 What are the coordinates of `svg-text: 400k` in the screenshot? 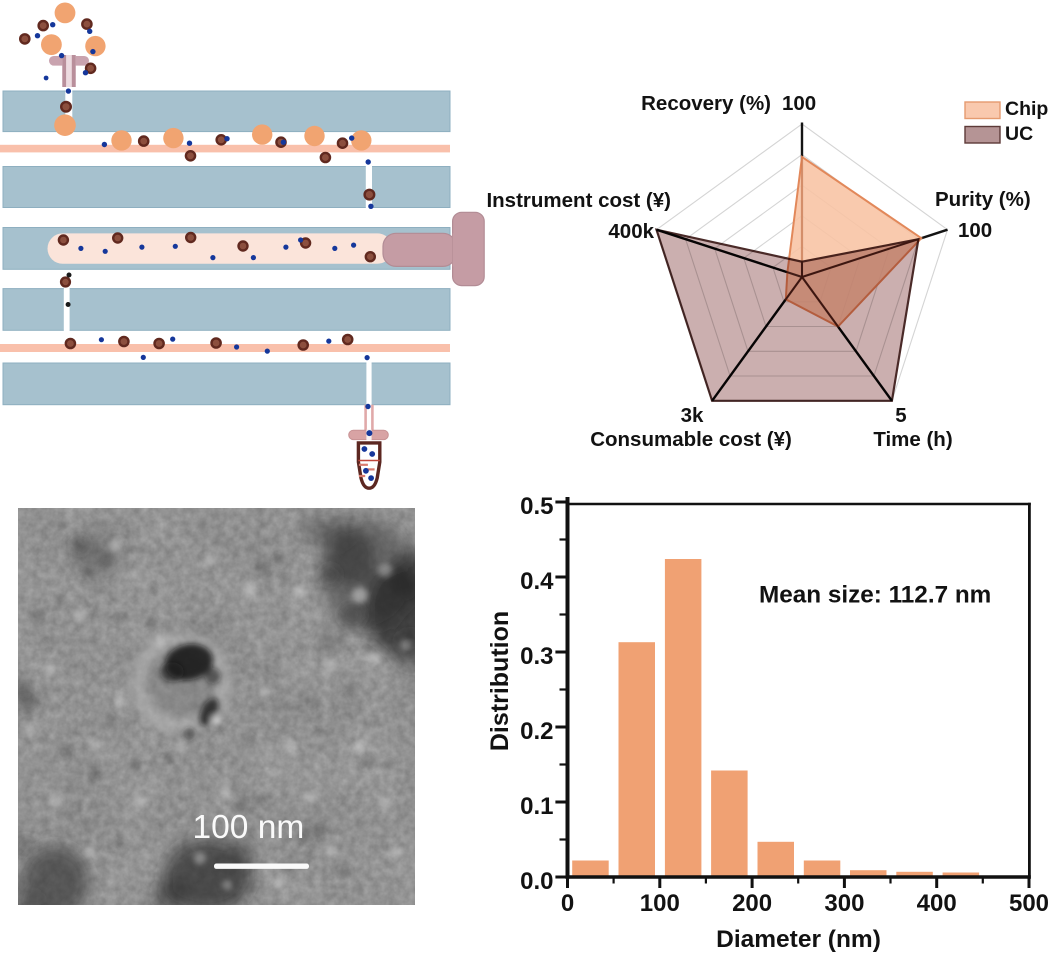 It's located at (631, 231).